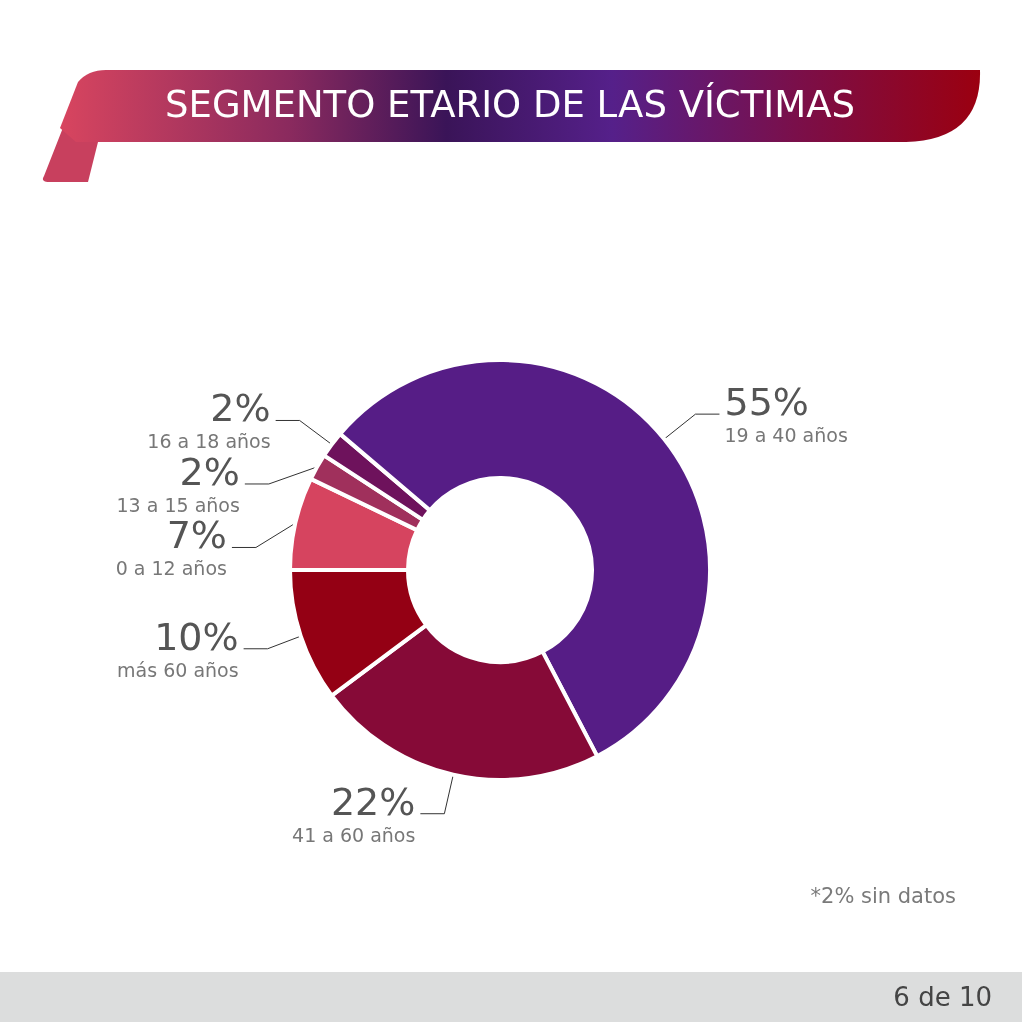  Describe the element at coordinates (196, 636) in the screenshot. I see `data-label: 10%` at that location.